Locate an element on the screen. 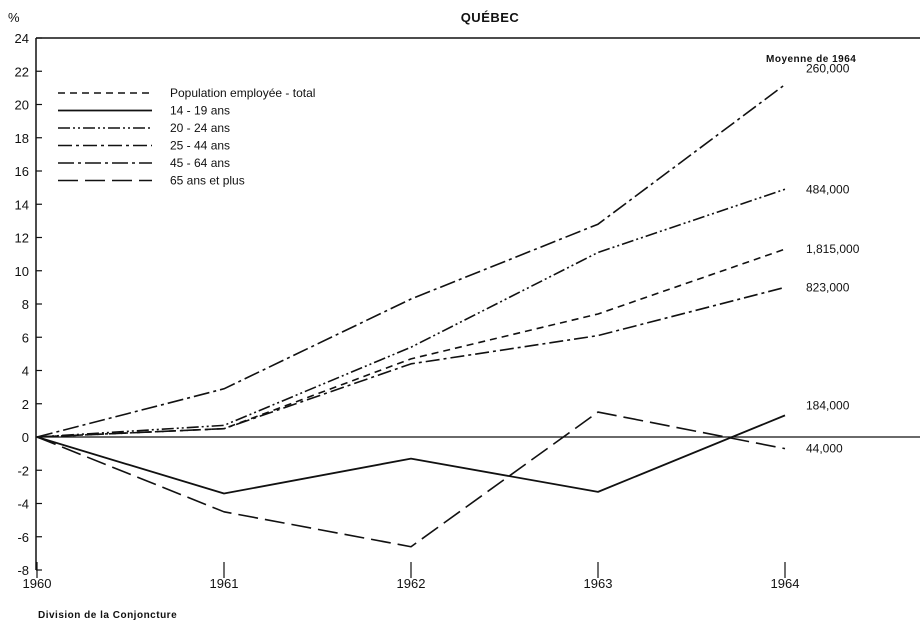  x-tick-label: 1962 is located at coordinates (411, 583).